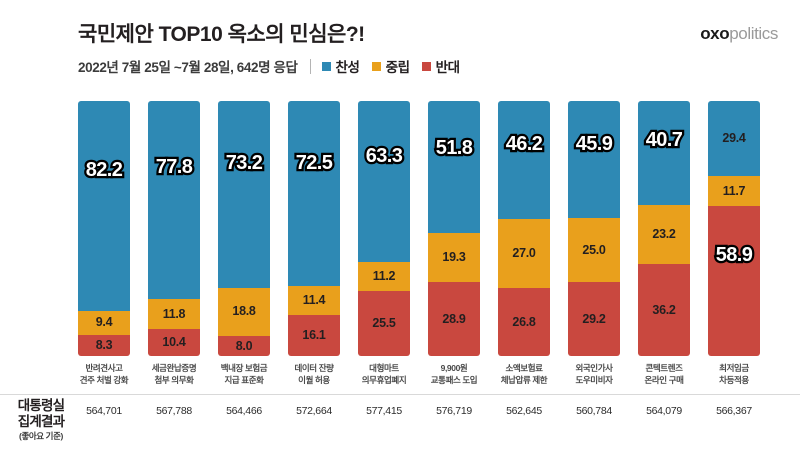 The width and height of the screenshot is (800, 457). I want to click on bar-segment-중립: 11.4, so click(314, 300).